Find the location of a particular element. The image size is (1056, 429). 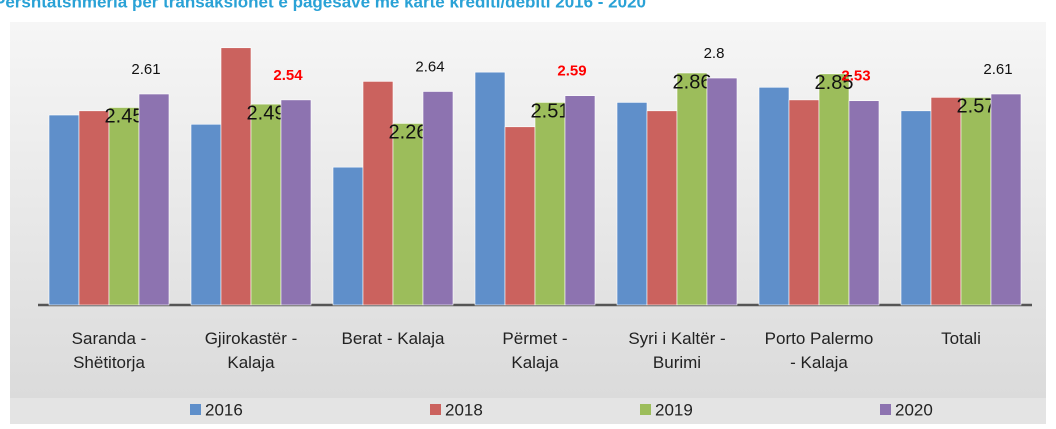

x-tick-label: Saranda - Shëtitorja is located at coordinates (109, 350).